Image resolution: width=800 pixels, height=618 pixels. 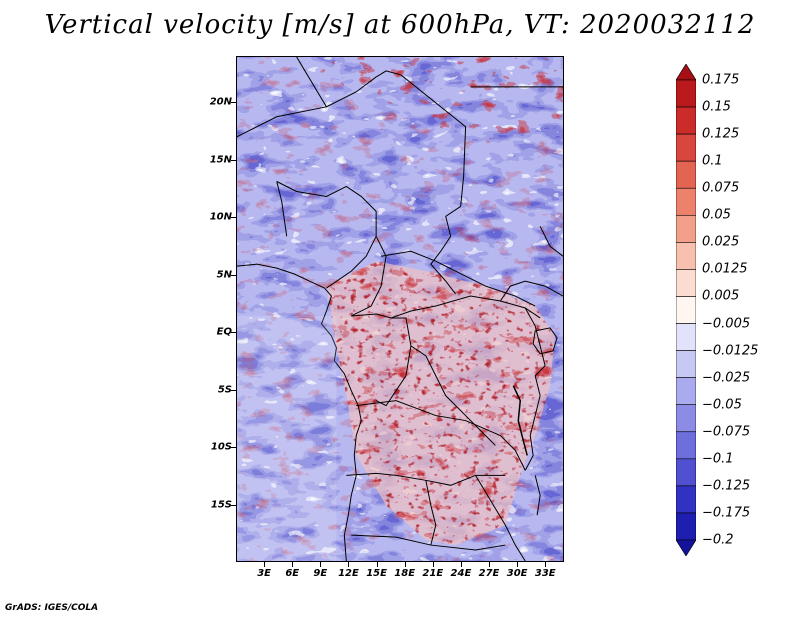 What do you see at coordinates (686, 547) in the screenshot?
I see `colorbar-bottom-arrow` at bounding box center [686, 547].